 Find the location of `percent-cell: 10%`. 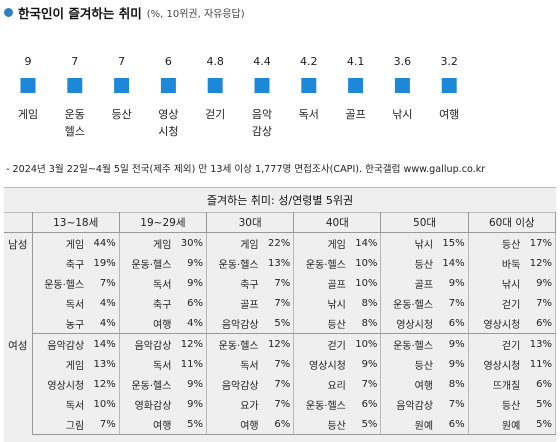

percent-cell: 10% is located at coordinates (103, 404).